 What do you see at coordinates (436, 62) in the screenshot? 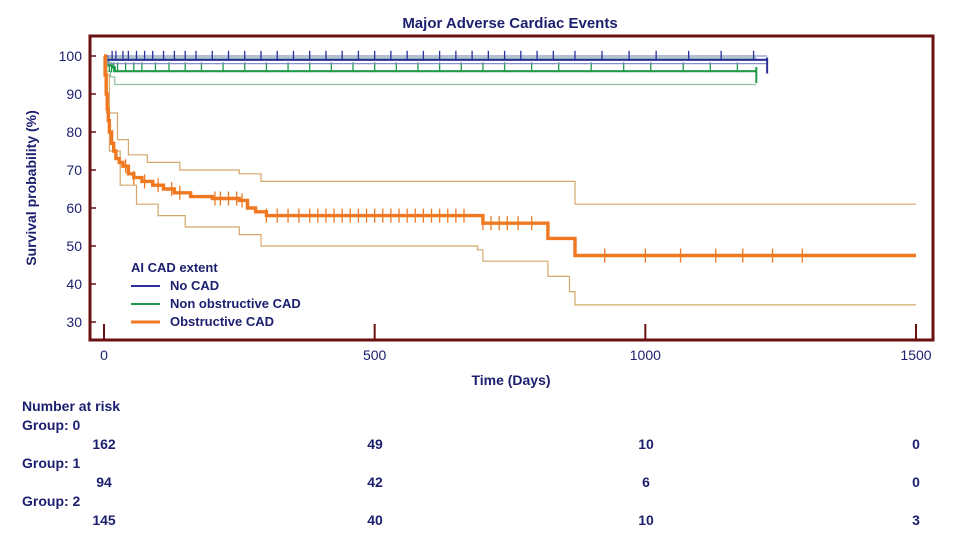
I see `series-no_cad` at bounding box center [436, 62].